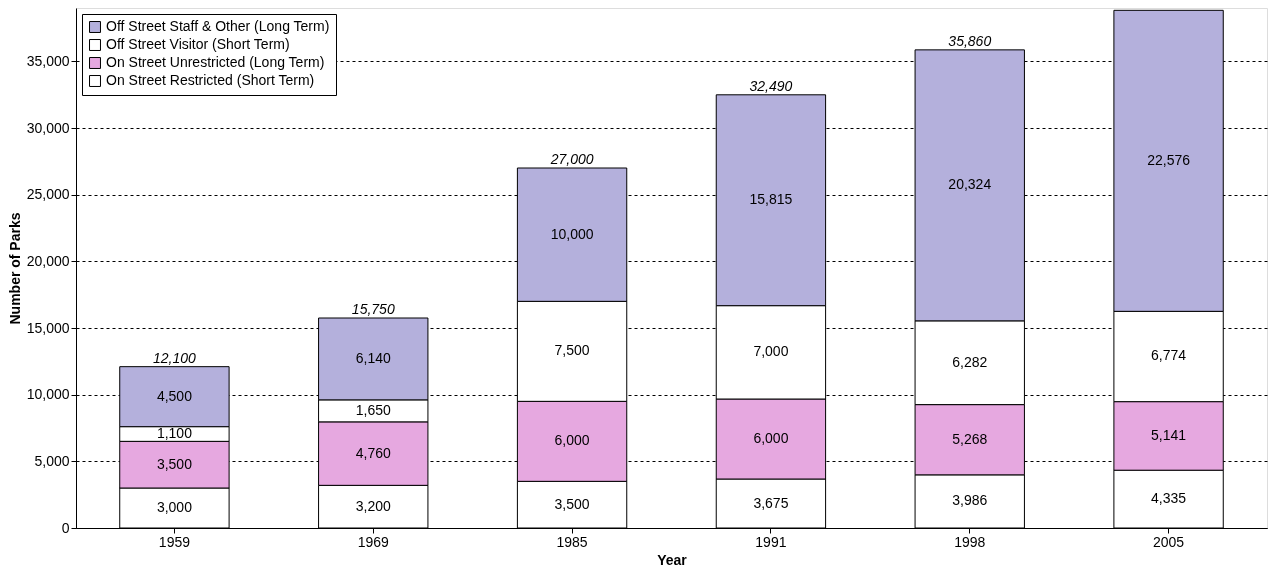 The image size is (1275, 575). What do you see at coordinates (970, 438) in the screenshot?
I see `data-label: 5,268` at bounding box center [970, 438].